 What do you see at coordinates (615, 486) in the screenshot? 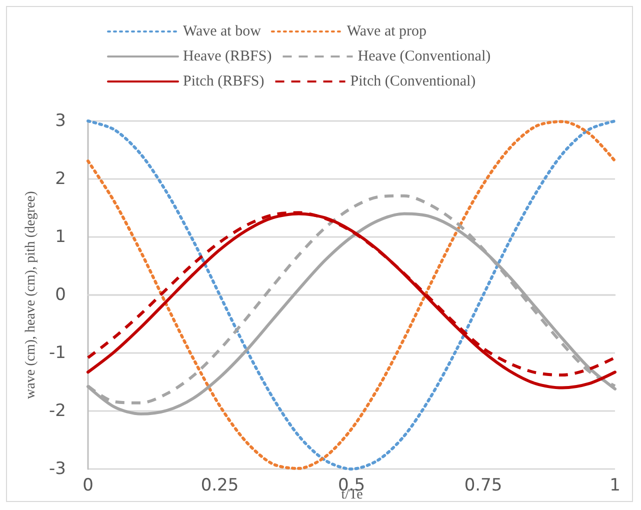
I see `x-tick-label: 1` at bounding box center [615, 486].